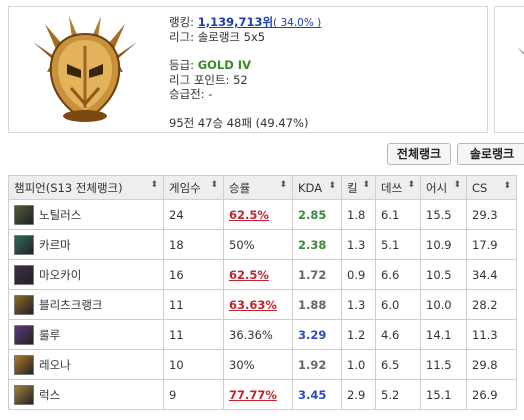  What do you see at coordinates (176, 274) in the screenshot?
I see `games-cell-value: 16` at bounding box center [176, 274].